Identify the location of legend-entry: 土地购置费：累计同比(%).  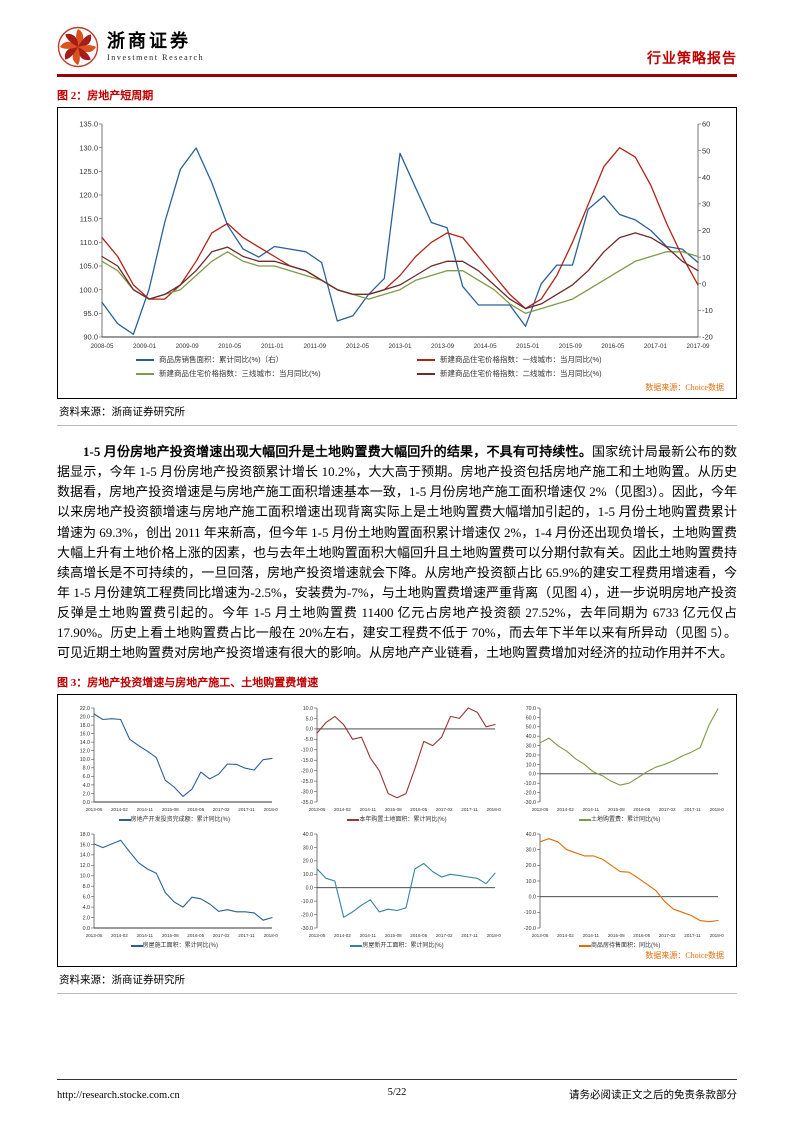
(619, 818).